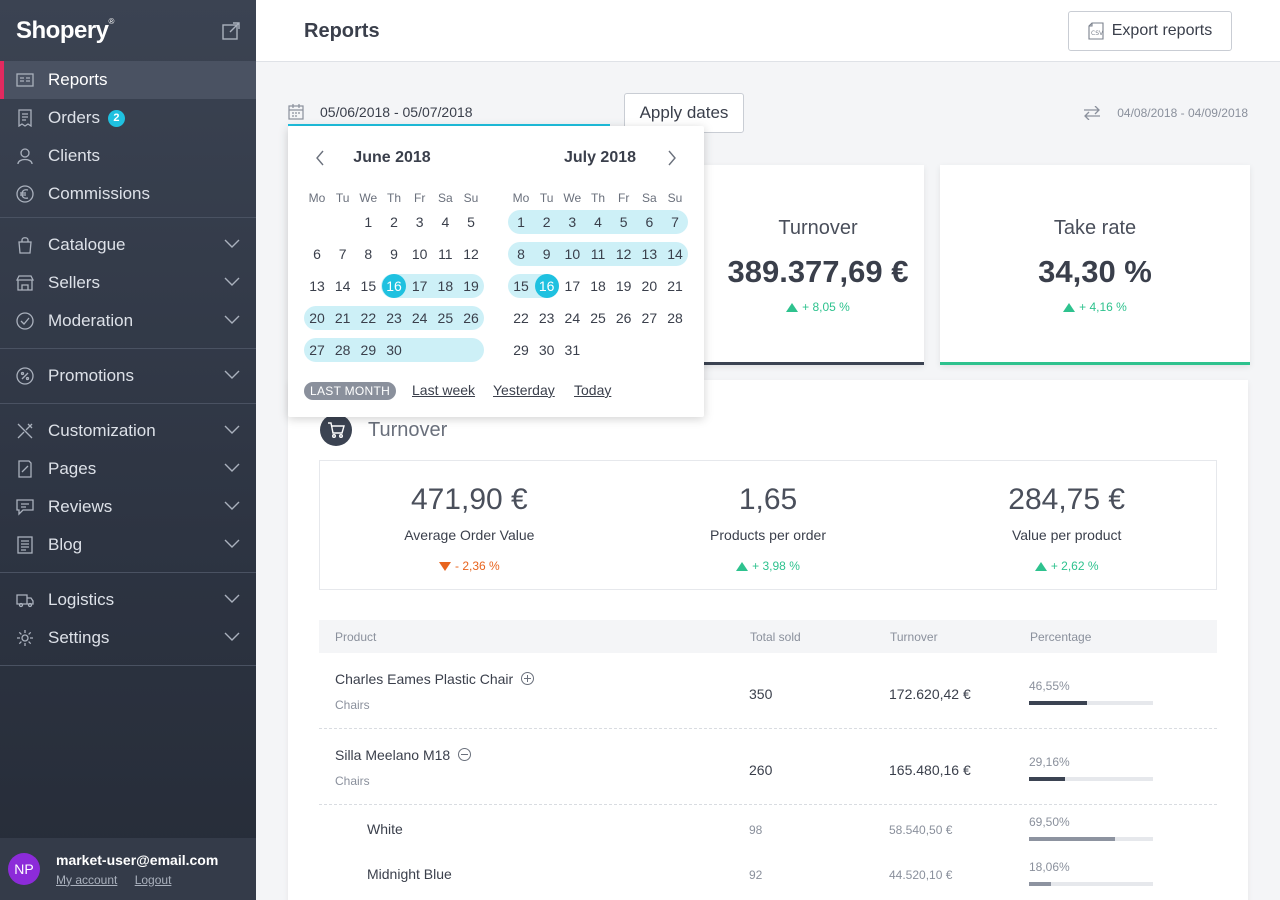  I want to click on chevron-left-icon, so click(320, 158).